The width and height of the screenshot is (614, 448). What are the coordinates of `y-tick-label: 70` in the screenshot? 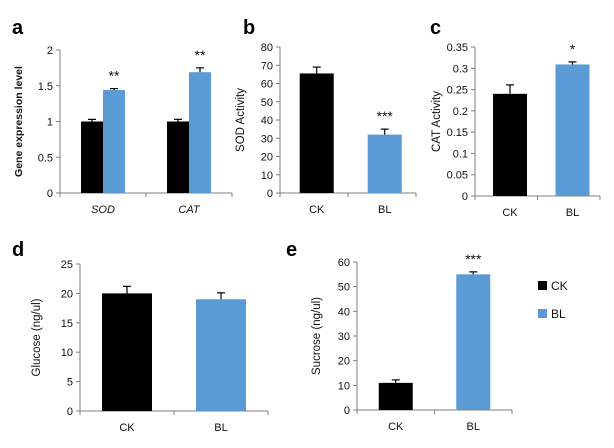 It's located at (267, 66).